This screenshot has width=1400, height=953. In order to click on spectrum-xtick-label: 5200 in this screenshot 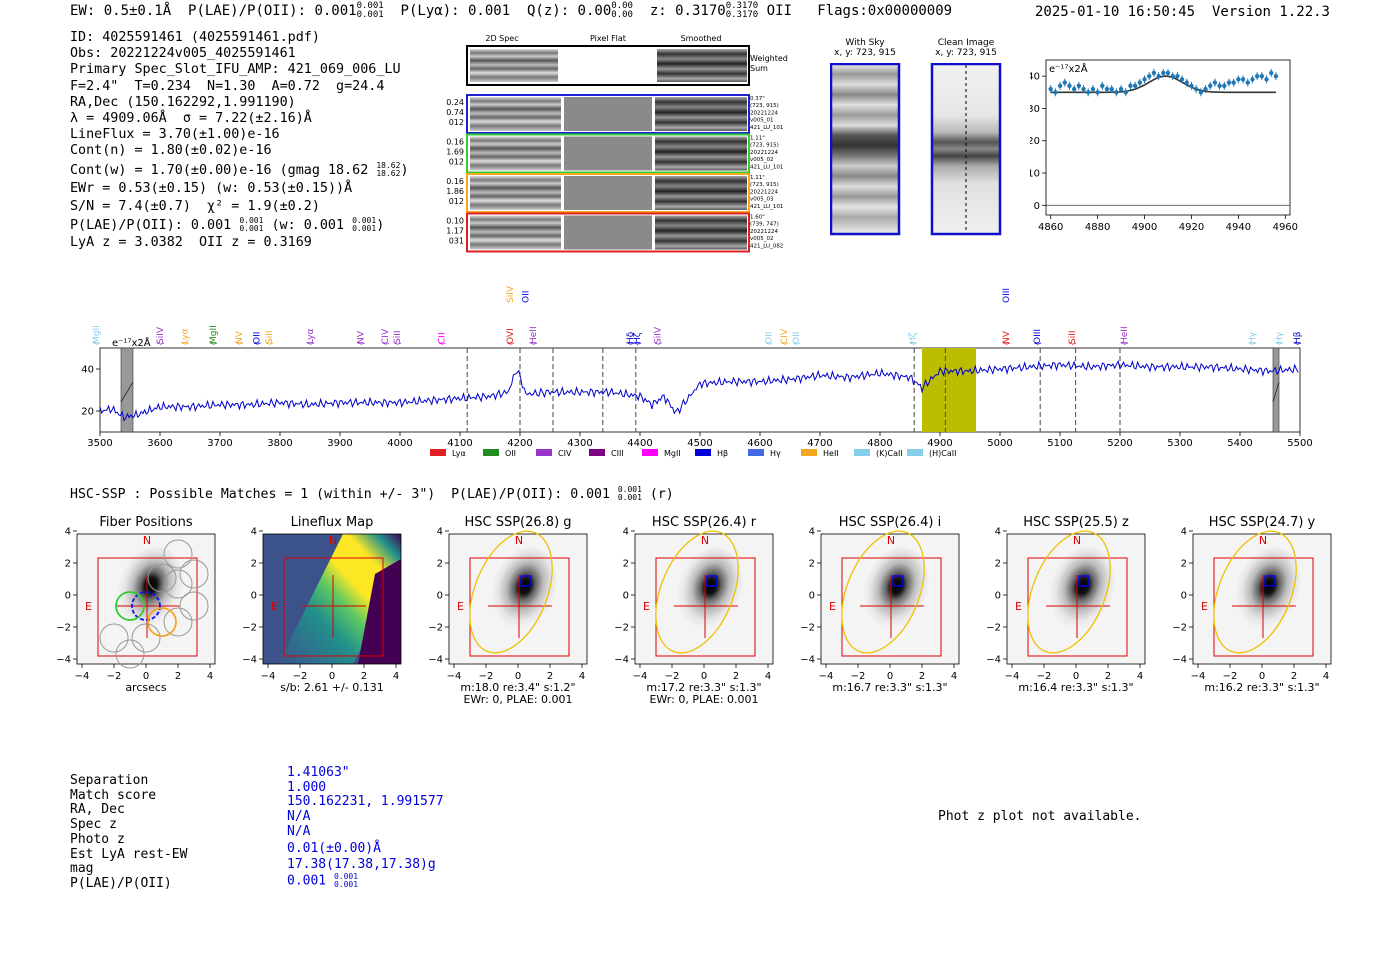, I will do `click(1119, 443)`.